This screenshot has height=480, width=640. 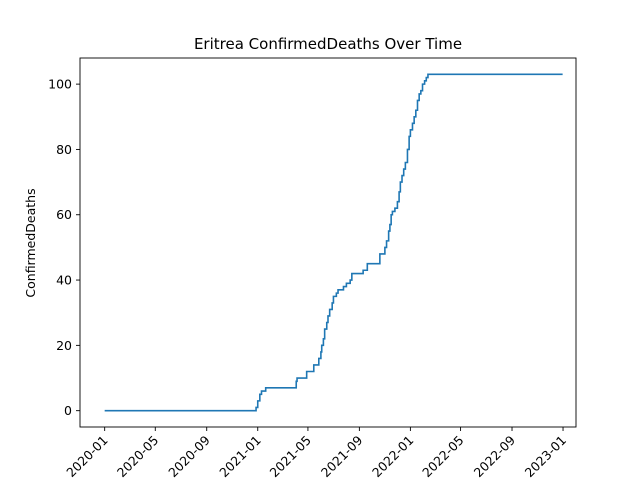 What do you see at coordinates (189, 456) in the screenshot?
I see `x-tick-label: 2020-09` at bounding box center [189, 456].